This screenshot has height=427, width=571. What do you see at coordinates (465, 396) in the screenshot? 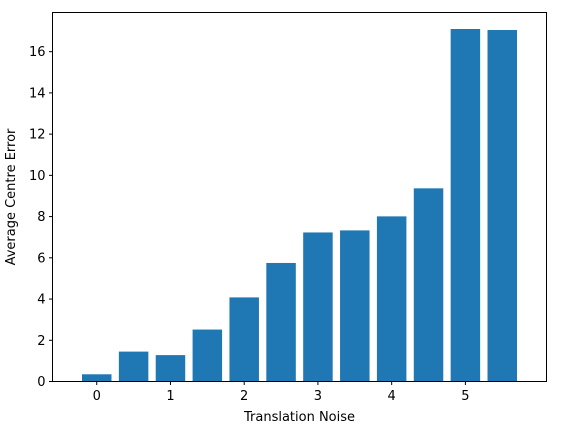
I see `x-tick-label: 5` at bounding box center [465, 396].